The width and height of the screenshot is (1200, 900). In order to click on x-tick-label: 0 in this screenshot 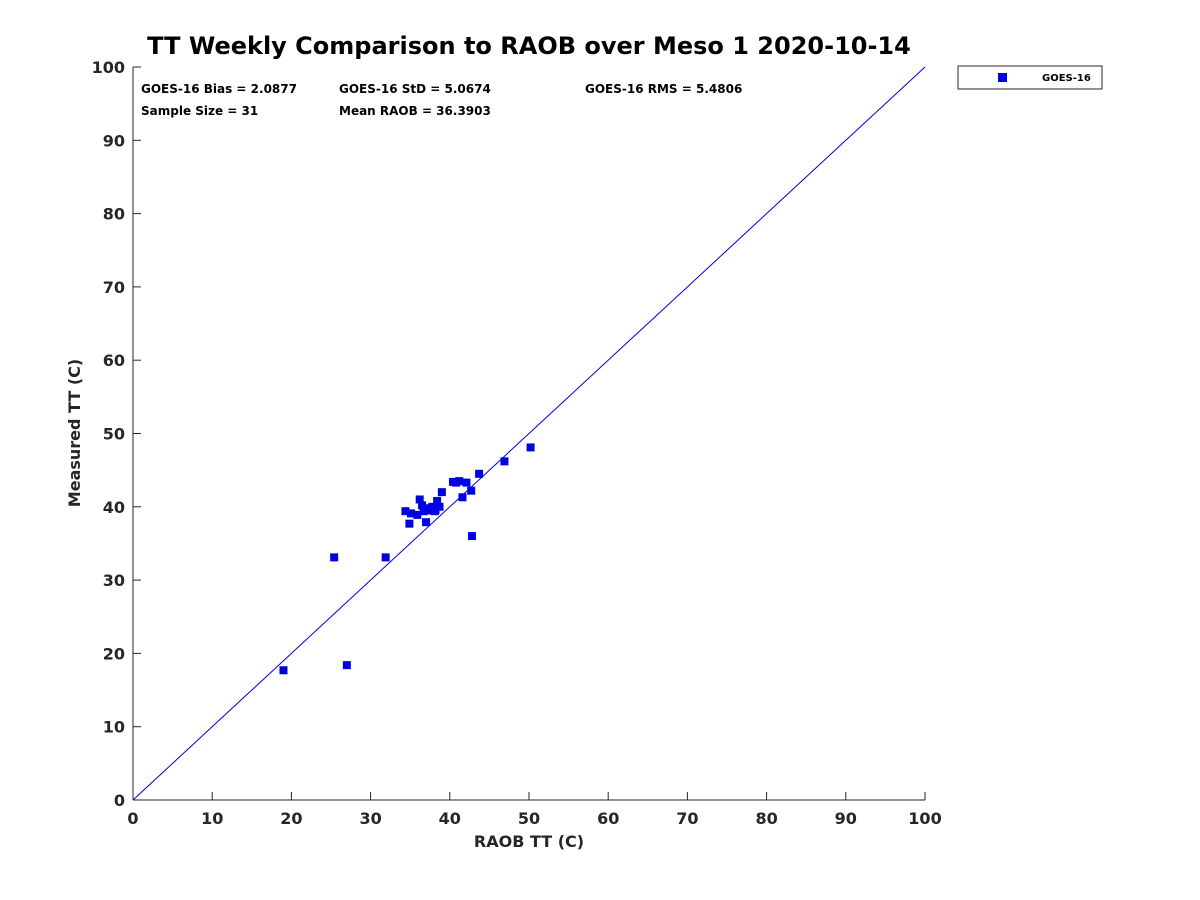, I will do `click(132, 818)`.